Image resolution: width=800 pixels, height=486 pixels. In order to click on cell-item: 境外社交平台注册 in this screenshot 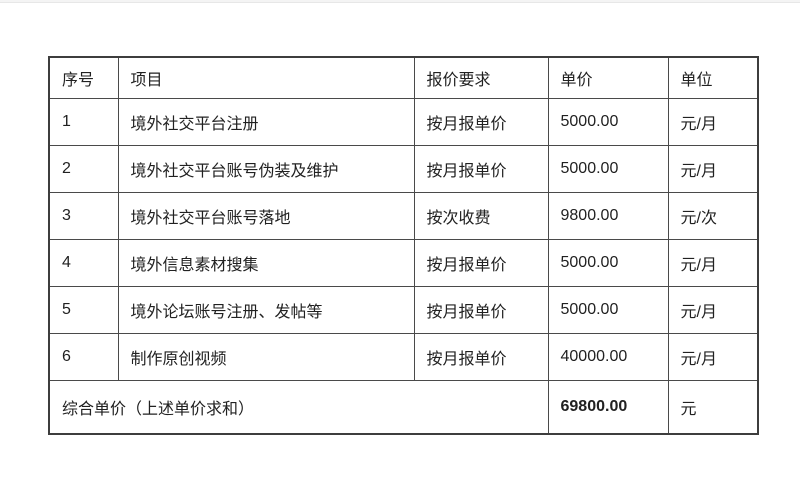, I will do `click(266, 121)`.